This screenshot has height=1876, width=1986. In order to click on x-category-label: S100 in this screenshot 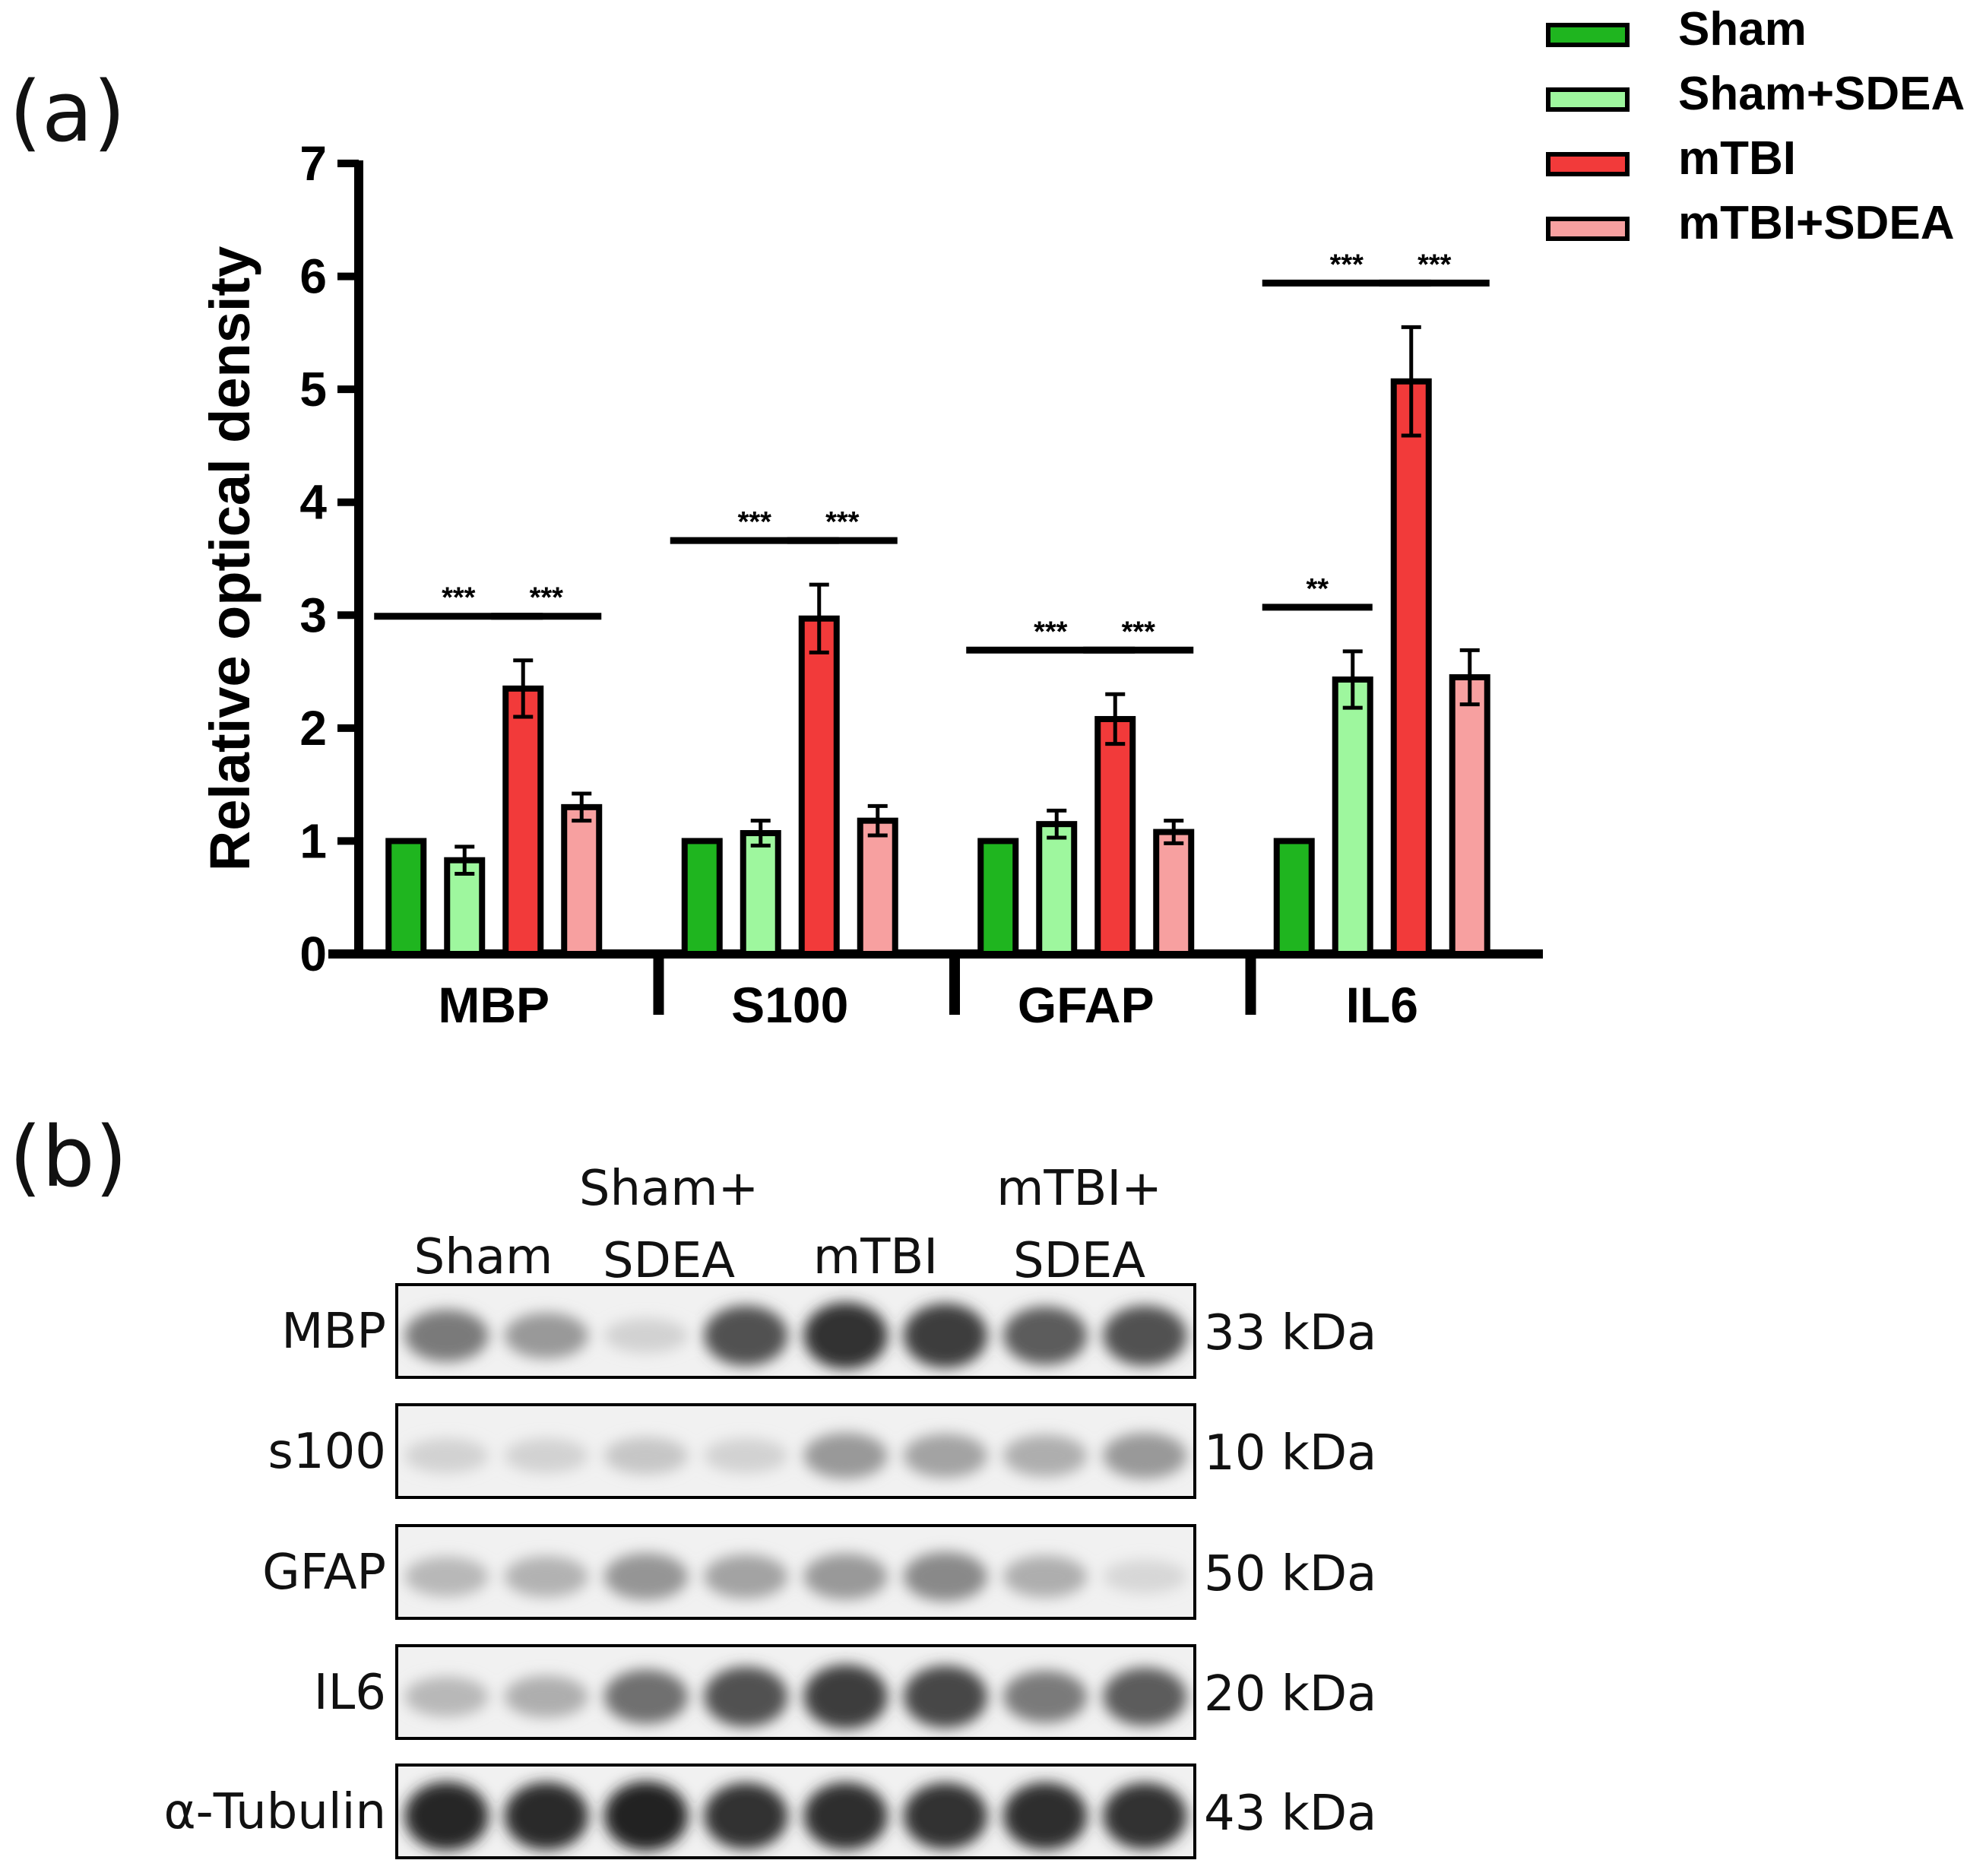, I will do `click(790, 1005)`.